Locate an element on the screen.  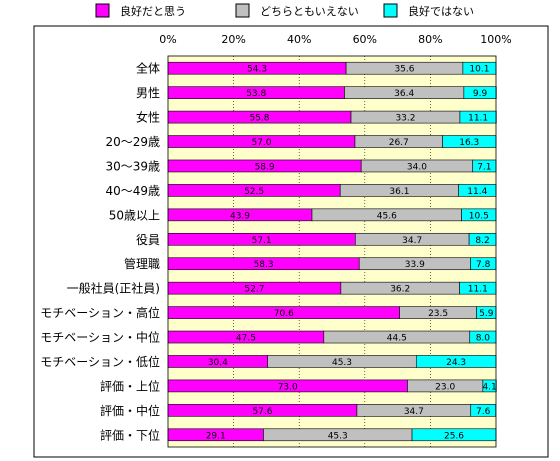
data-label: 53.8 is located at coordinates (256, 94).